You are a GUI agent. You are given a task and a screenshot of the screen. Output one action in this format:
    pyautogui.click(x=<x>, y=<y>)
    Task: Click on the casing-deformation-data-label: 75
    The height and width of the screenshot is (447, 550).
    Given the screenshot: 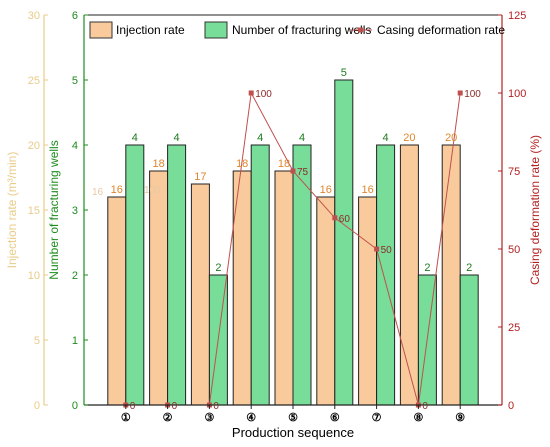 What is the action you would take?
    pyautogui.click(x=303, y=172)
    